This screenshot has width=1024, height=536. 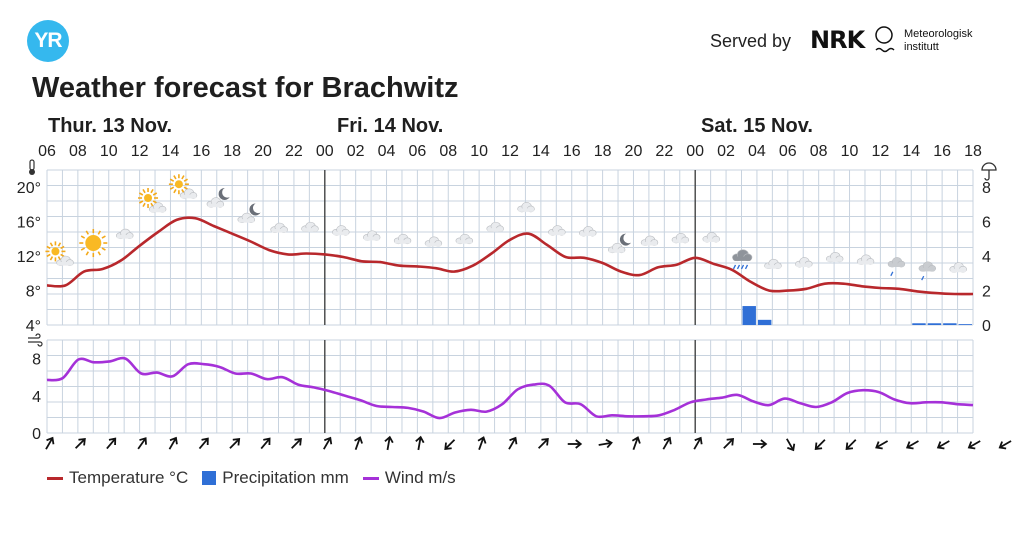 I want to click on y-right-tick: 2, so click(x=986, y=292).